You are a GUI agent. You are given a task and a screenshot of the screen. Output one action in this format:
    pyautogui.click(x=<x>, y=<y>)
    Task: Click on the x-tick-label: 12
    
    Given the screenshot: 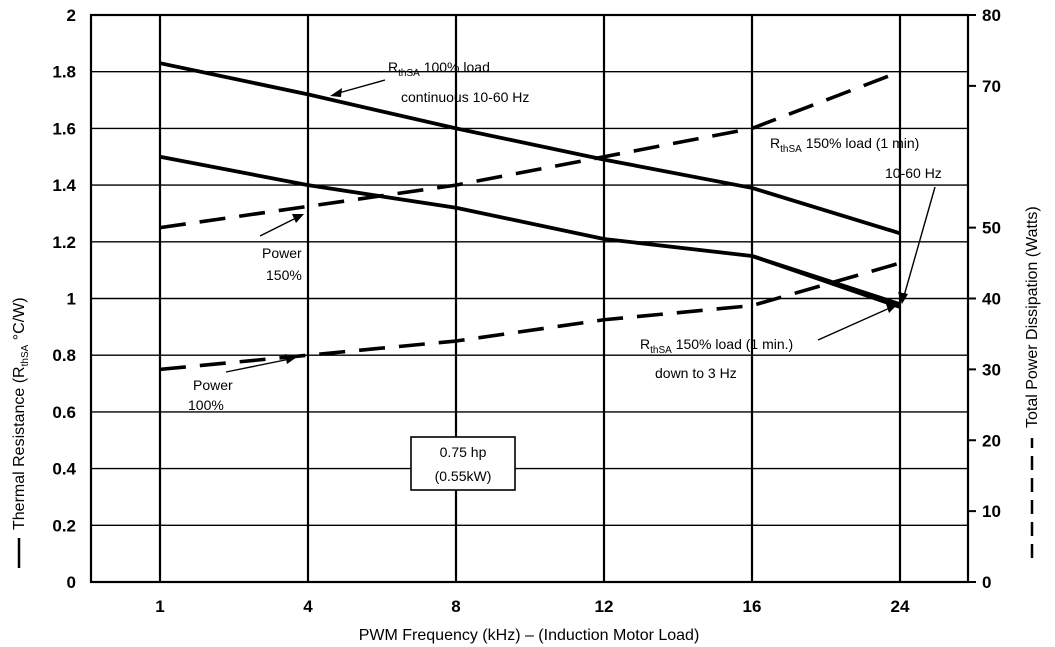 What is the action you would take?
    pyautogui.click(x=604, y=606)
    